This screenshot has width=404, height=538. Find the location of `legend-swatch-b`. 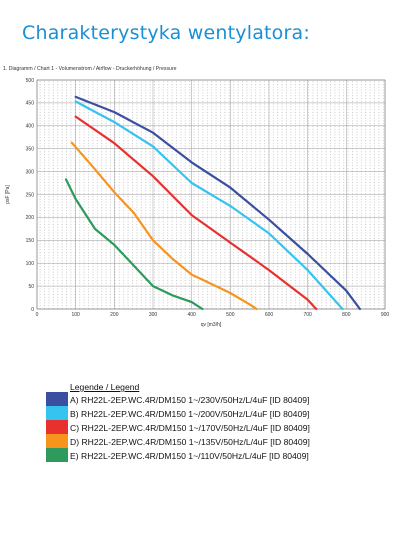

legend-swatch-b is located at coordinates (57, 413).